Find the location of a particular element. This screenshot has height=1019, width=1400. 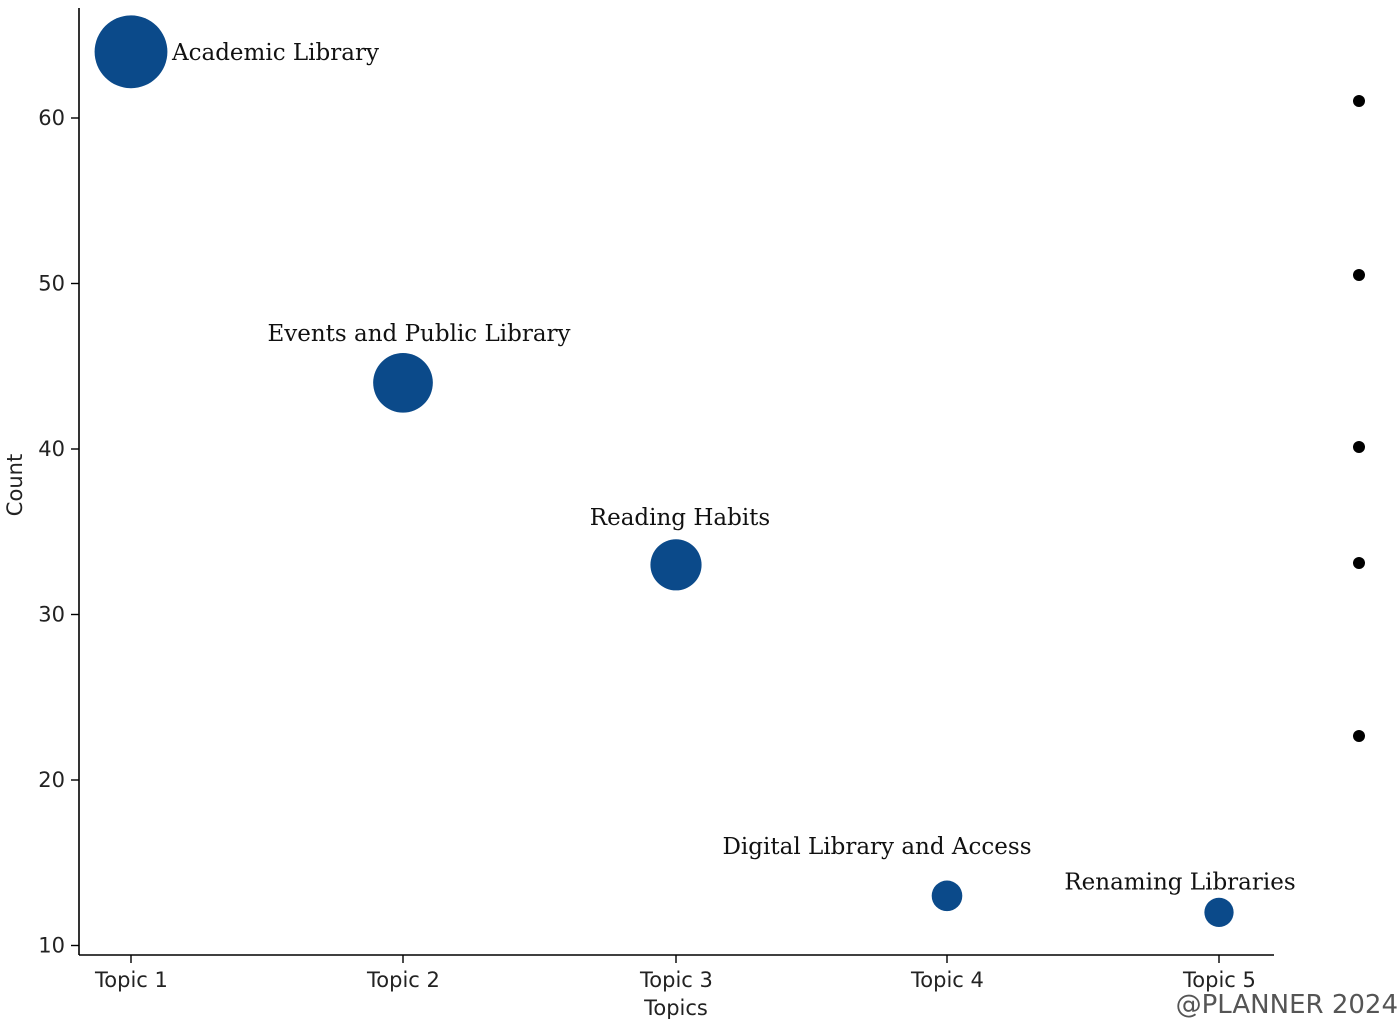

bubble-label: Renaming Libraries is located at coordinates (1179, 882).